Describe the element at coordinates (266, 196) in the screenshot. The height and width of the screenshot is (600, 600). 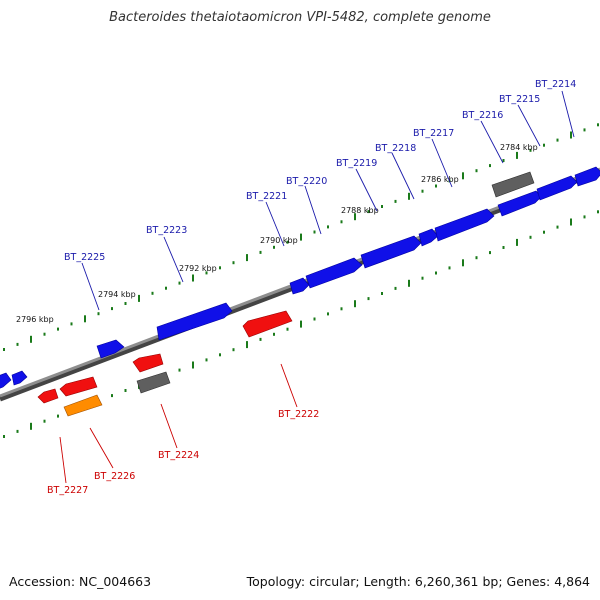
I see `gene-label: BT_2221` at that location.